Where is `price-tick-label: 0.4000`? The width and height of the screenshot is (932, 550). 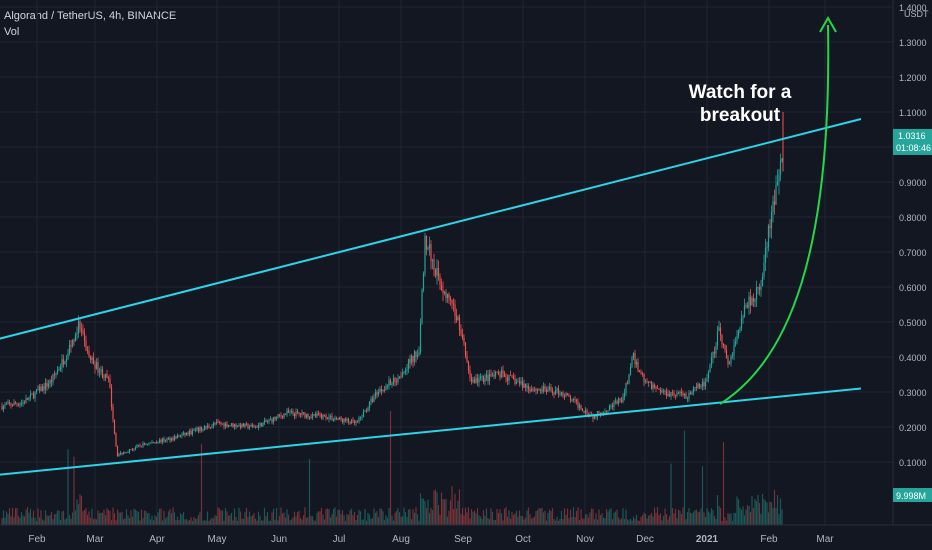
price-tick-label: 0.4000 is located at coordinates (913, 358).